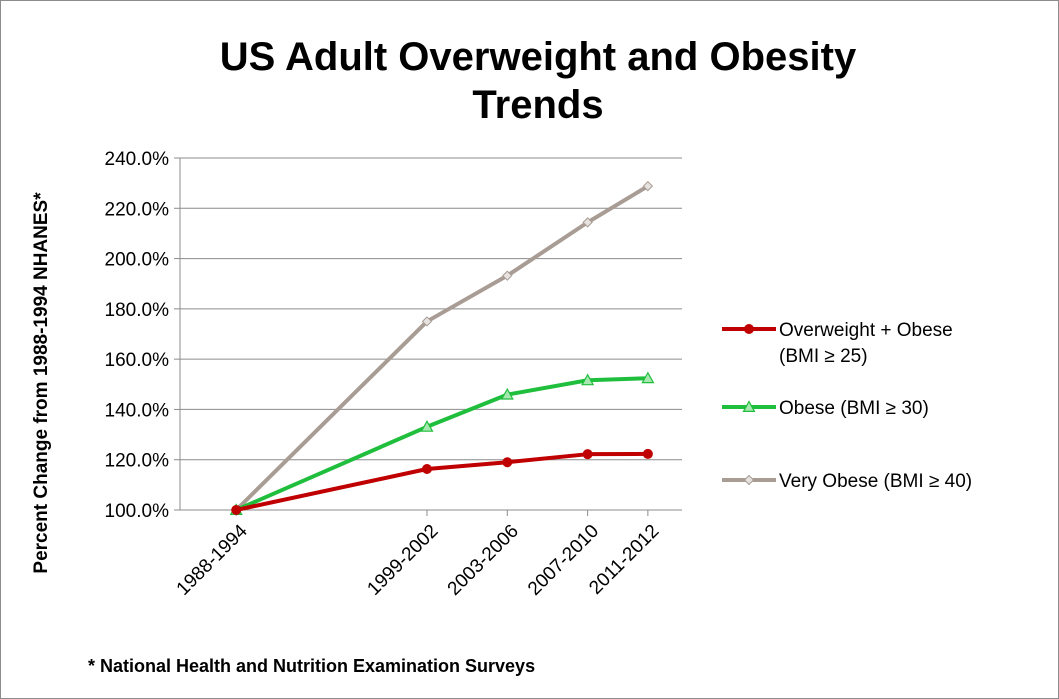  I want to click on series-line, so click(442, 444).